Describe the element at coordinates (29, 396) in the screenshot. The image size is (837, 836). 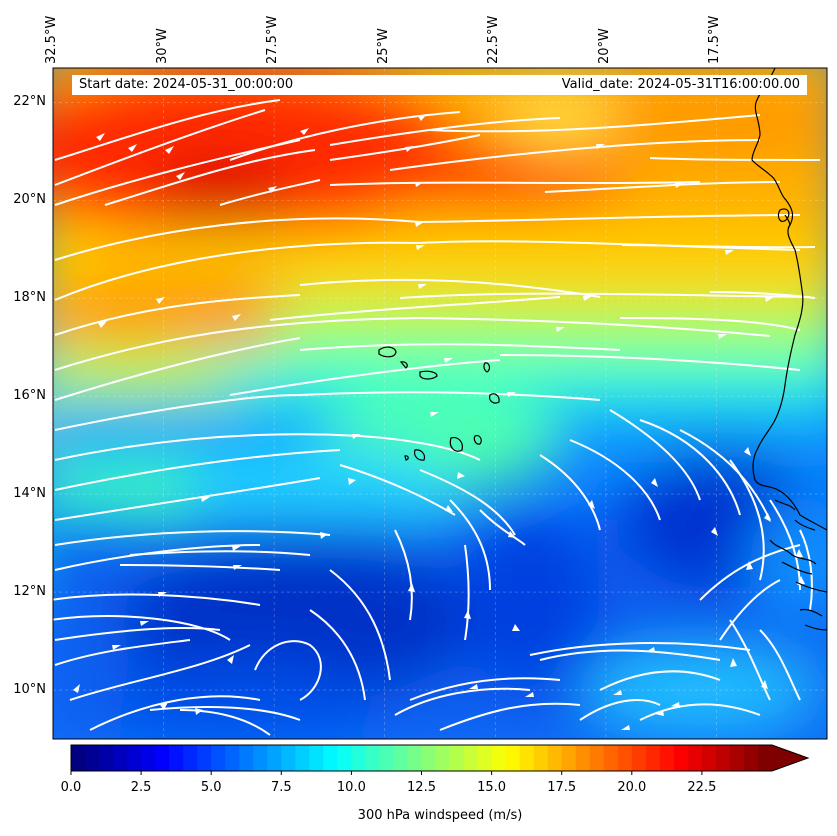
I see `latitude-tick-label: 16°N` at that location.